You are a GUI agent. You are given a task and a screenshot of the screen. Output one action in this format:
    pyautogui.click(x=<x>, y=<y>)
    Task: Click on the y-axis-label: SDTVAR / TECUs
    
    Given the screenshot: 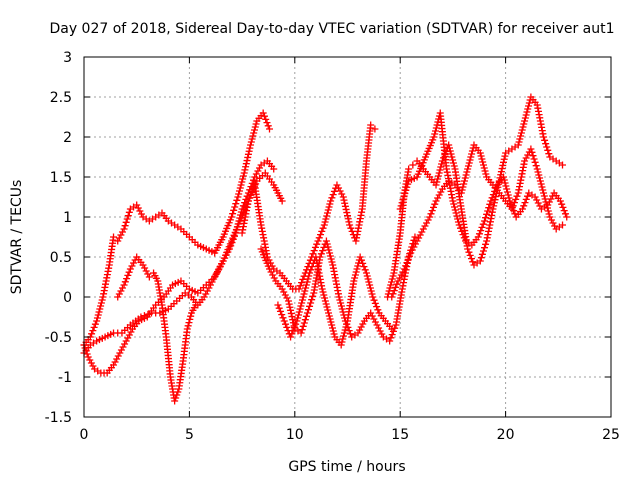 What is the action you would take?
    pyautogui.click(x=17, y=237)
    